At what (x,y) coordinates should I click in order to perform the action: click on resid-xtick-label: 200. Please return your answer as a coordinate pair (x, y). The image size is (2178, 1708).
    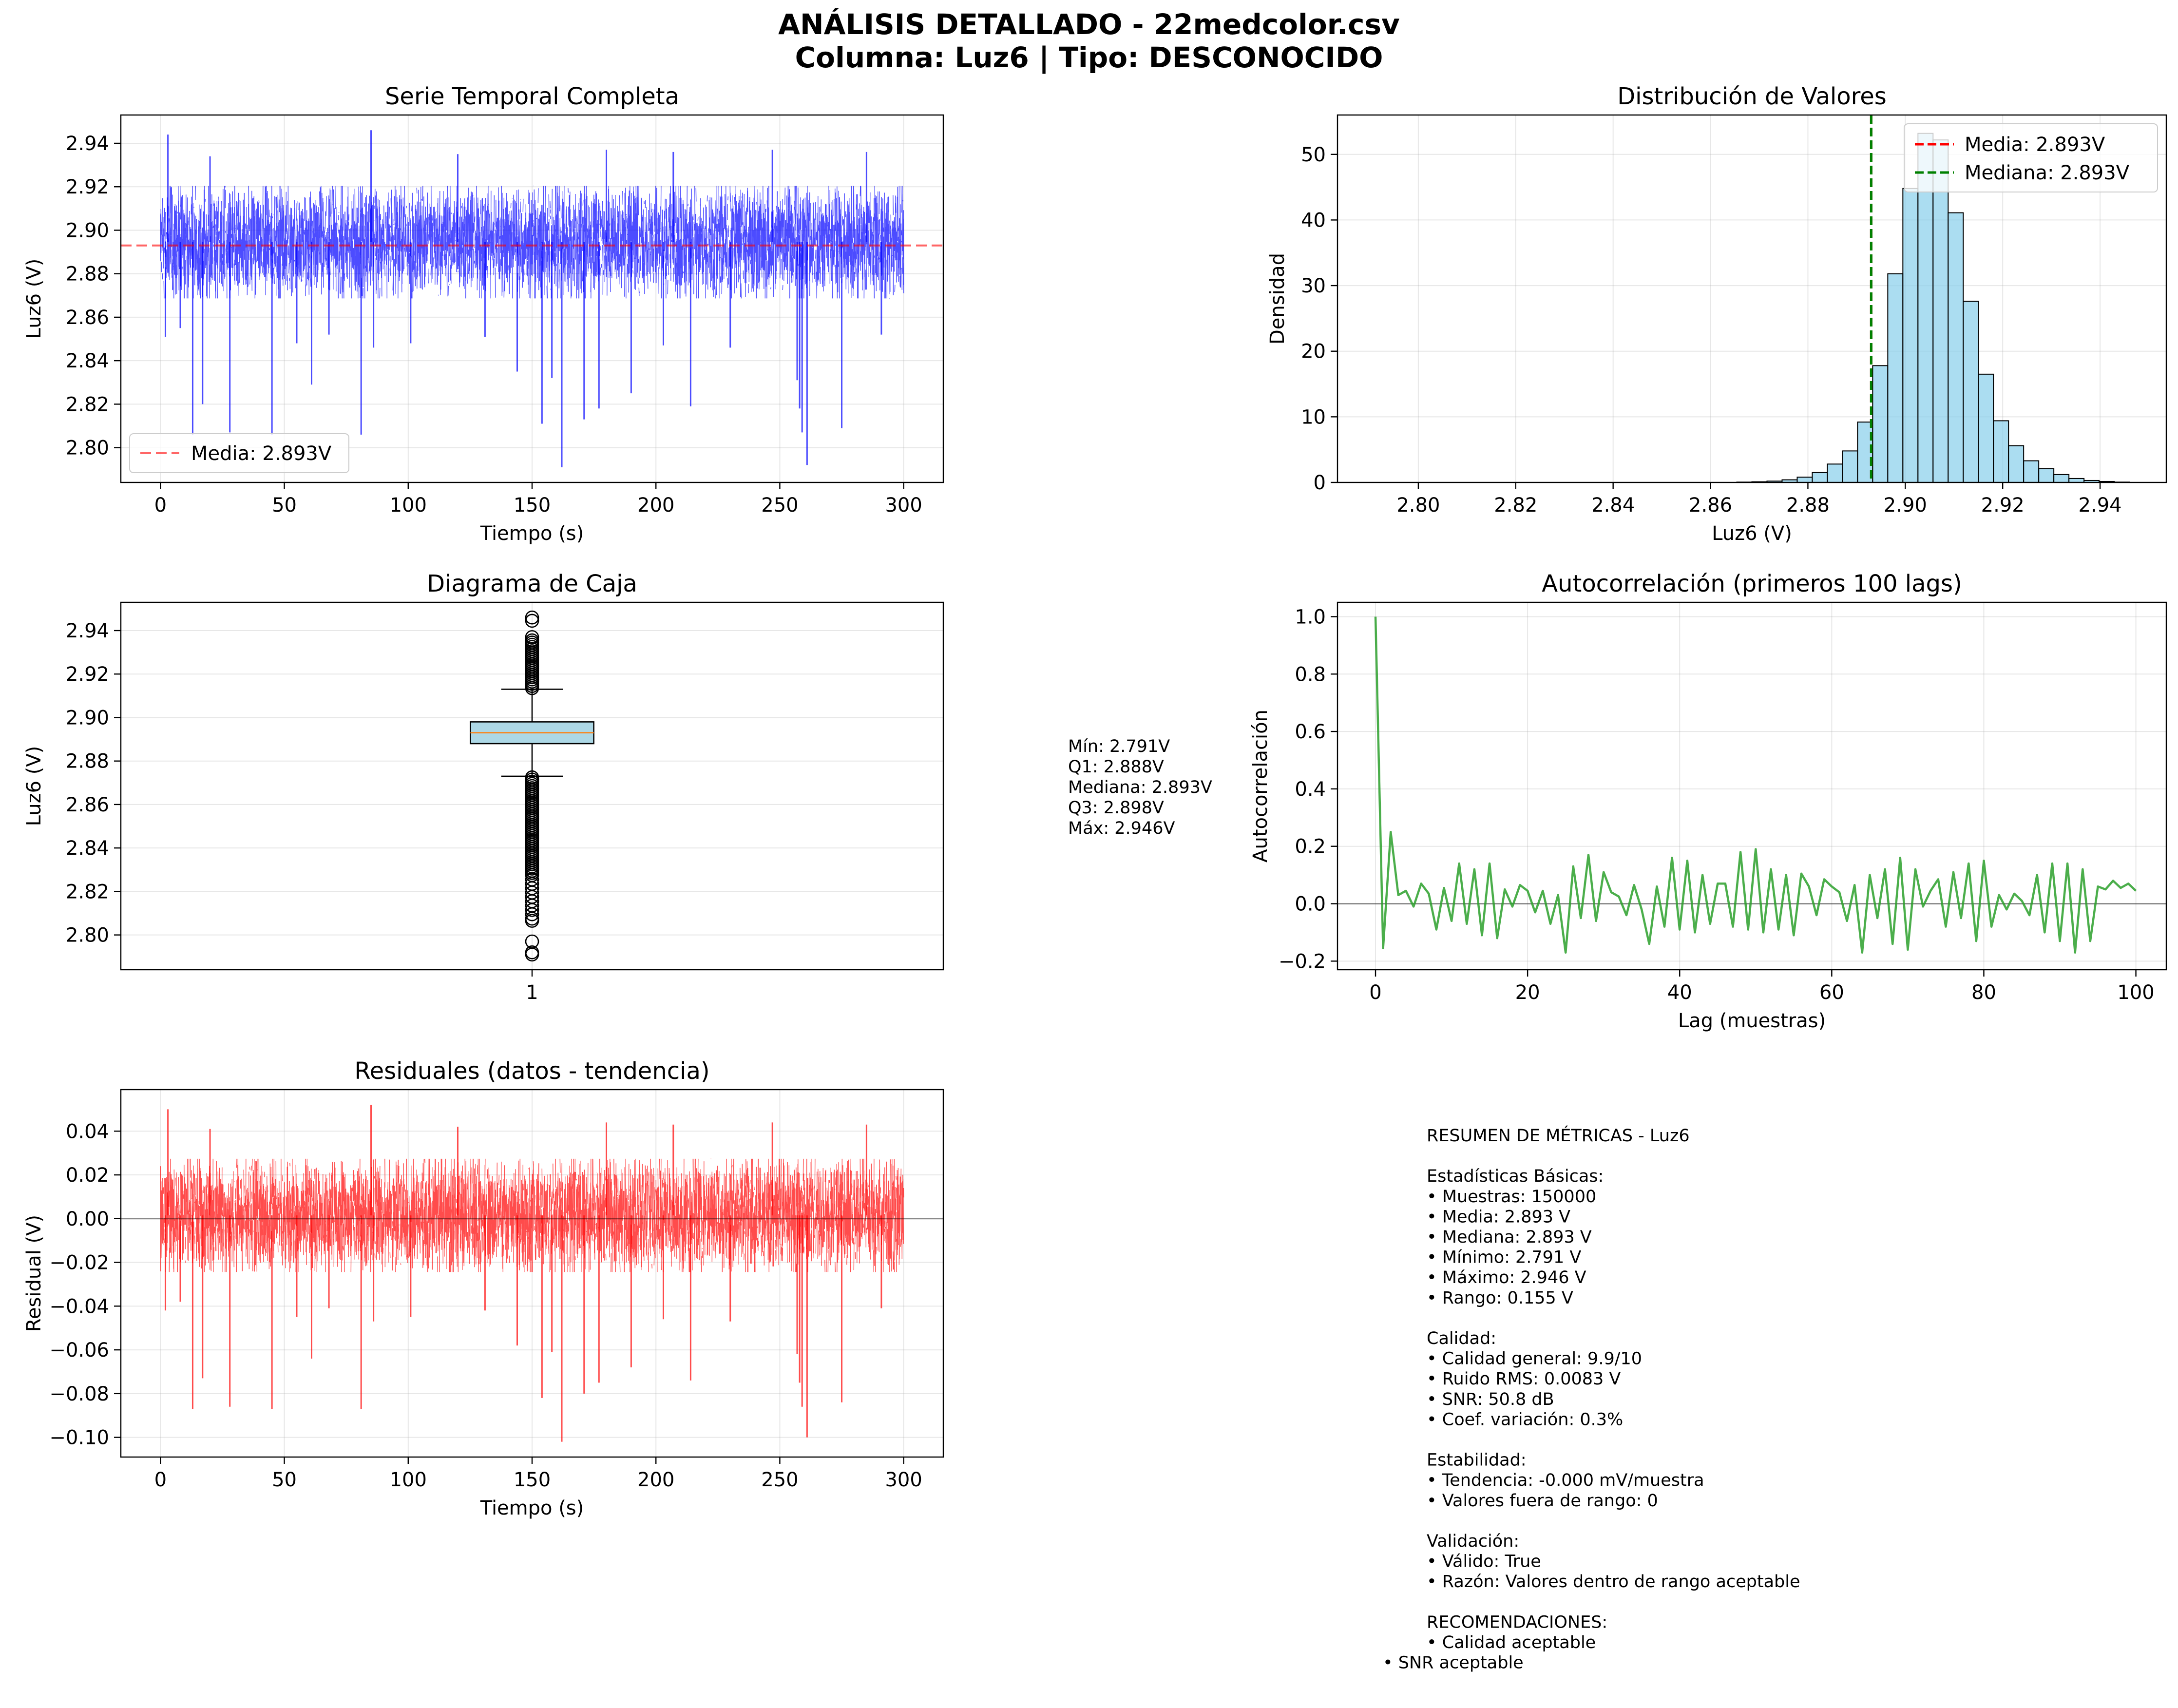
    Looking at the image, I should click on (656, 1480).